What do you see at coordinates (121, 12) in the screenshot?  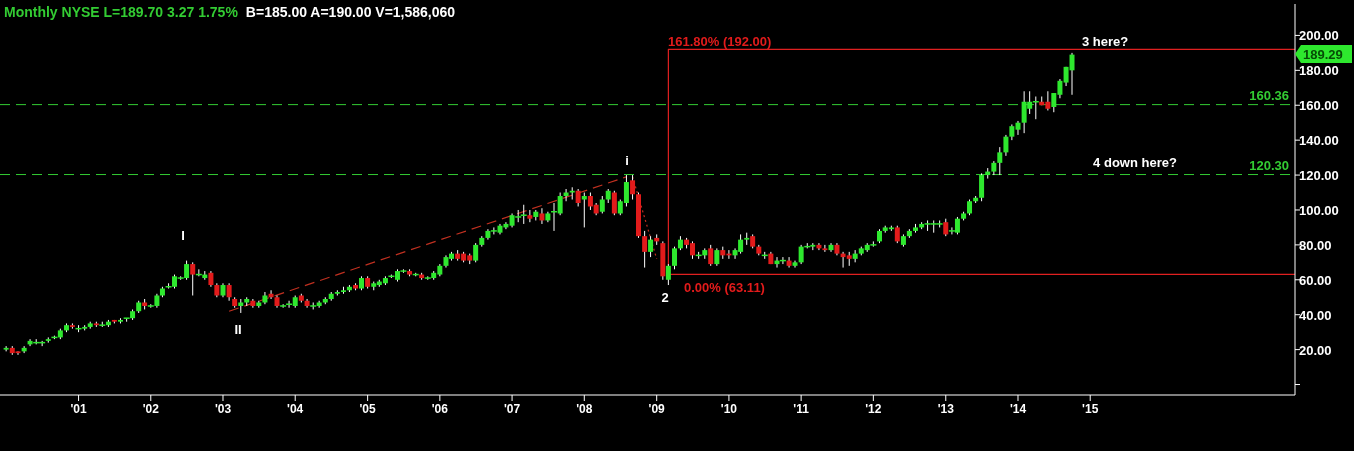 I see `chart-title: Monthly NYSE L=189.70 3.27 1.75%` at bounding box center [121, 12].